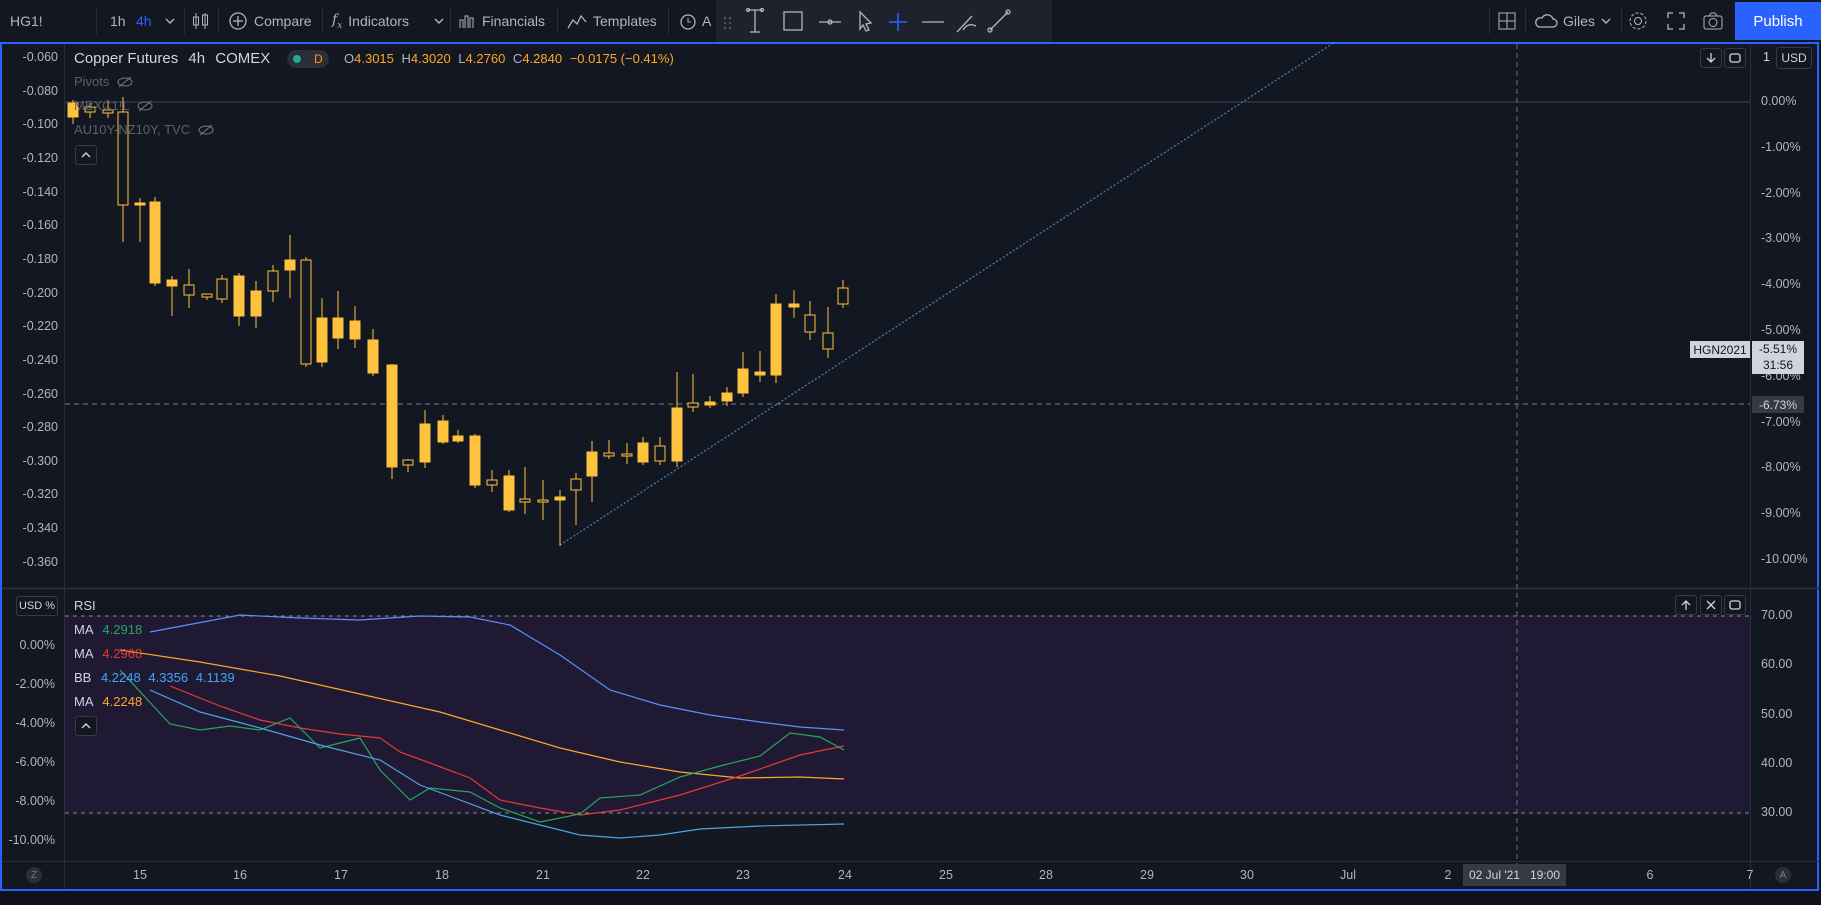  I want to click on interval-1h-button: 1h, so click(118, 21).